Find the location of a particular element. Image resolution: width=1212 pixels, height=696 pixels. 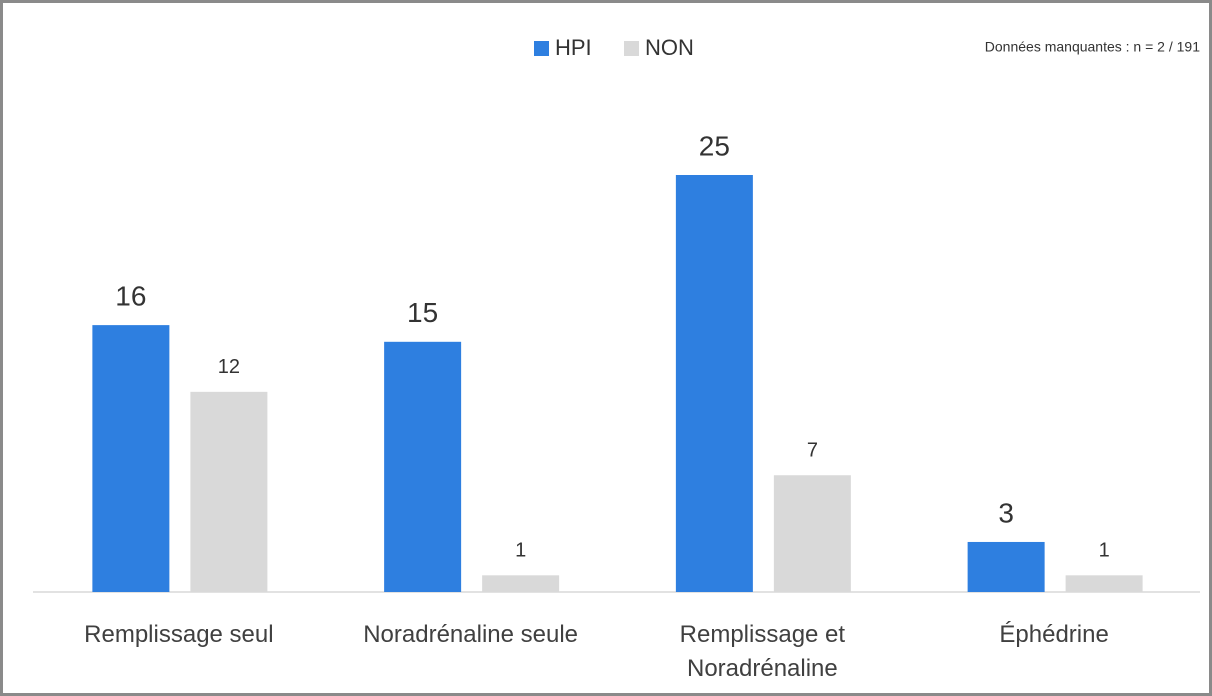

x-tick-label: Éphédrine is located at coordinates (1054, 634).